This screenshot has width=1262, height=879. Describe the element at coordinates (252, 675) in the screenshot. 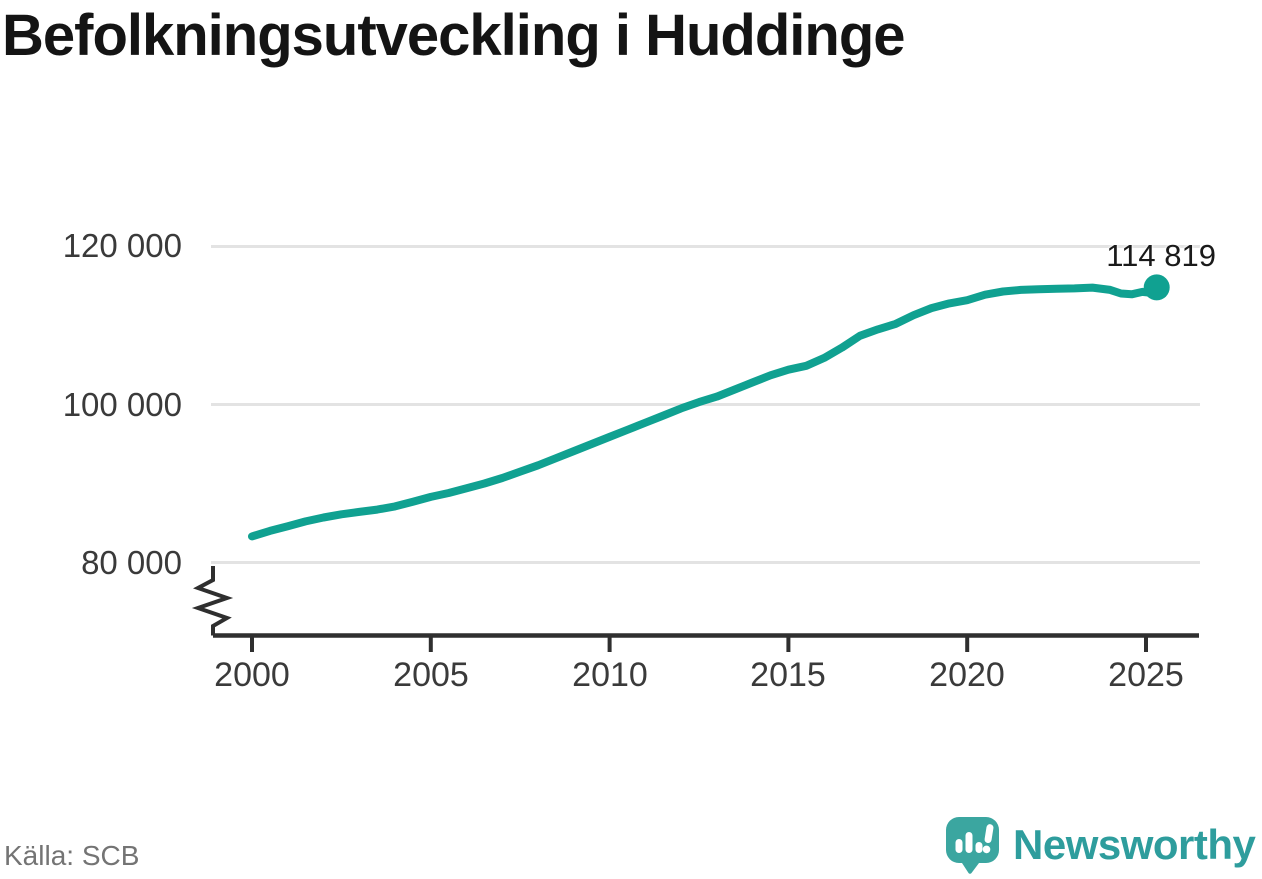

I see `x-tick-label: 2000` at that location.